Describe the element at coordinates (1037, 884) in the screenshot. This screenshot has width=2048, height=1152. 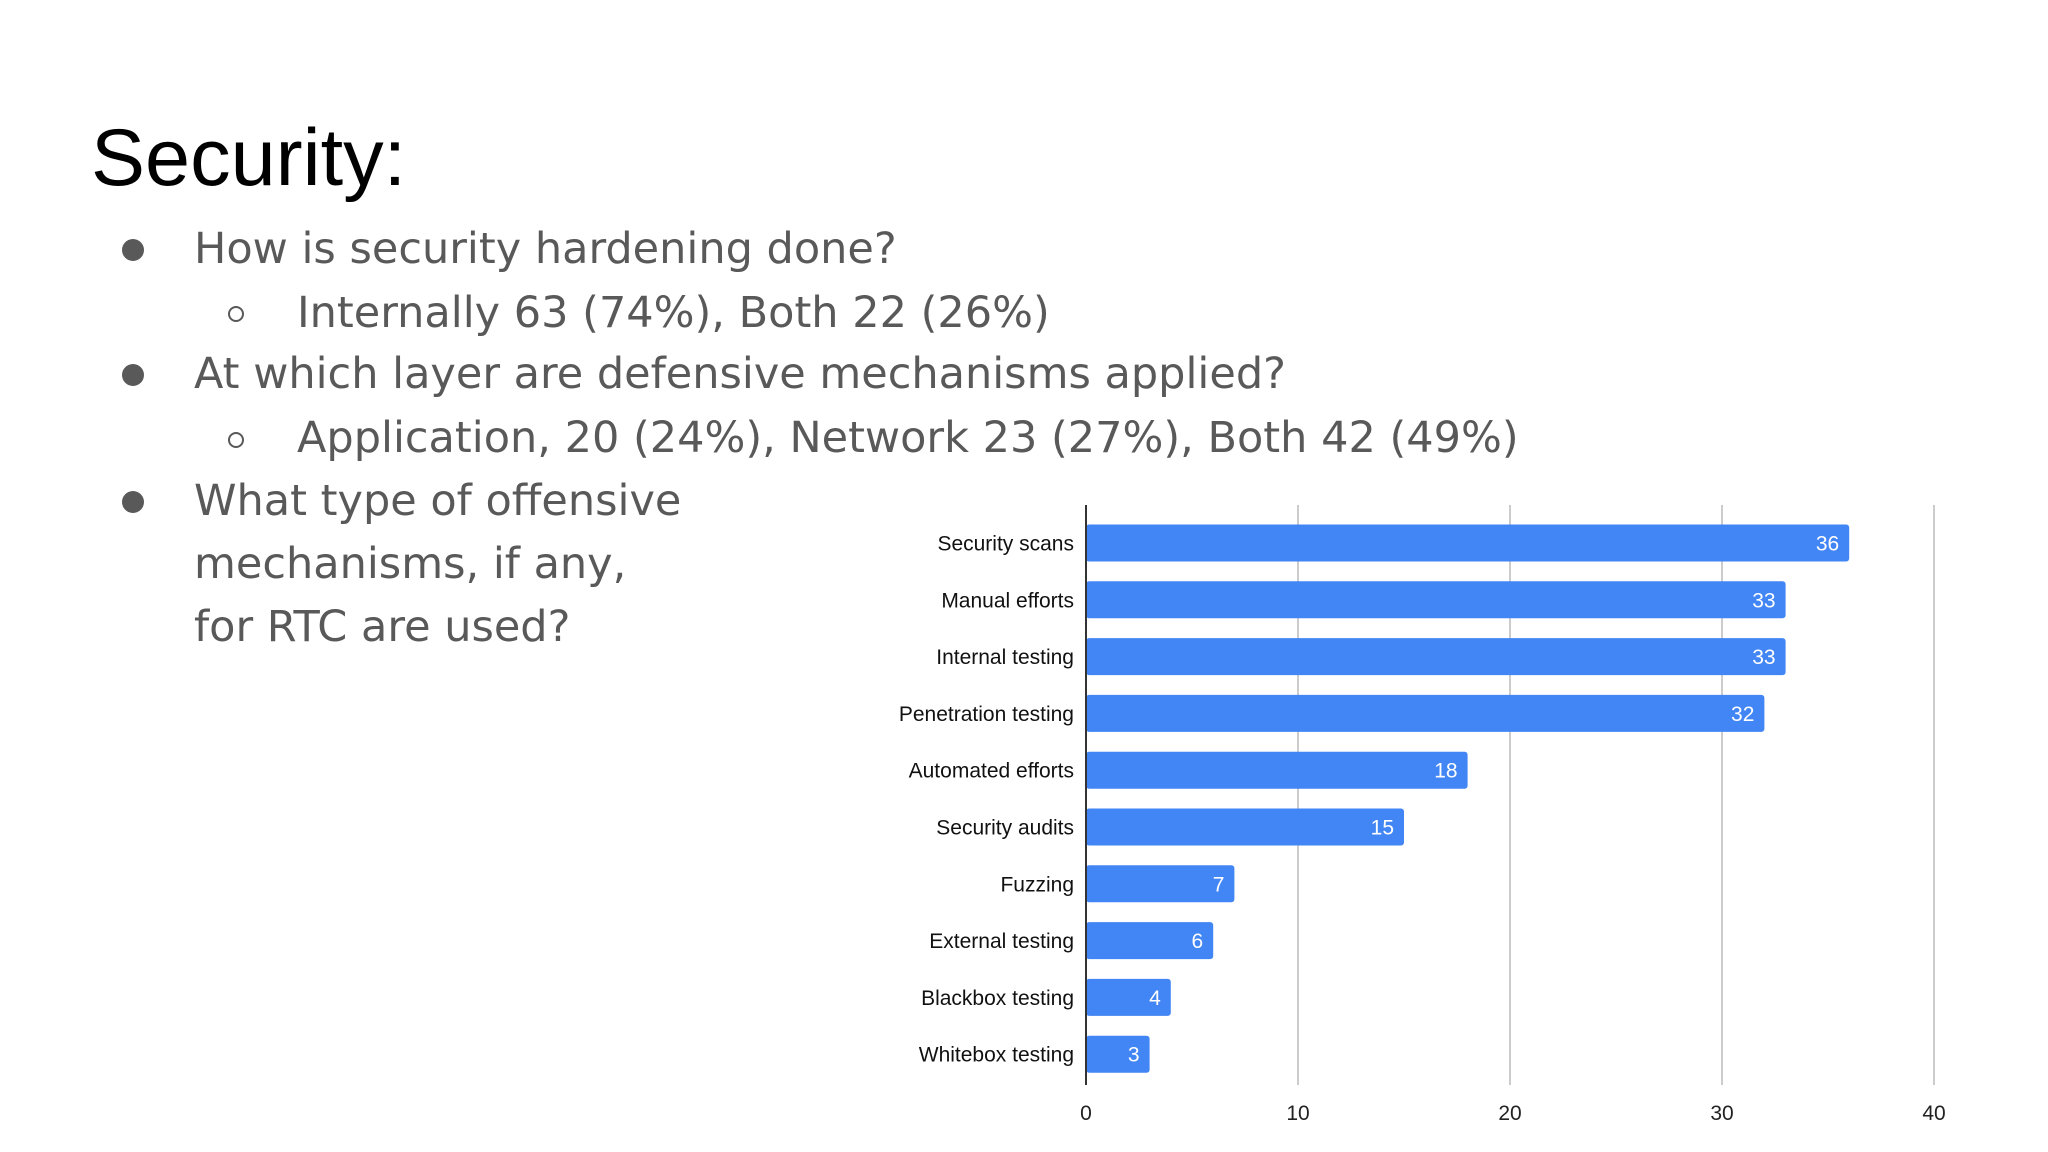
I see `category-label: Fuzzing` at that location.